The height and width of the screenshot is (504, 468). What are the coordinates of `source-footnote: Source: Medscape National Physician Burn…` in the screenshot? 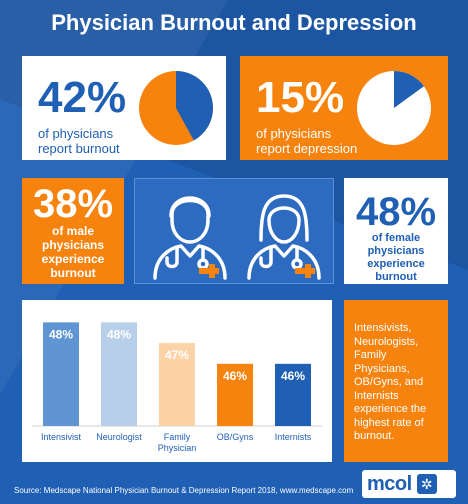 It's located at (184, 490).